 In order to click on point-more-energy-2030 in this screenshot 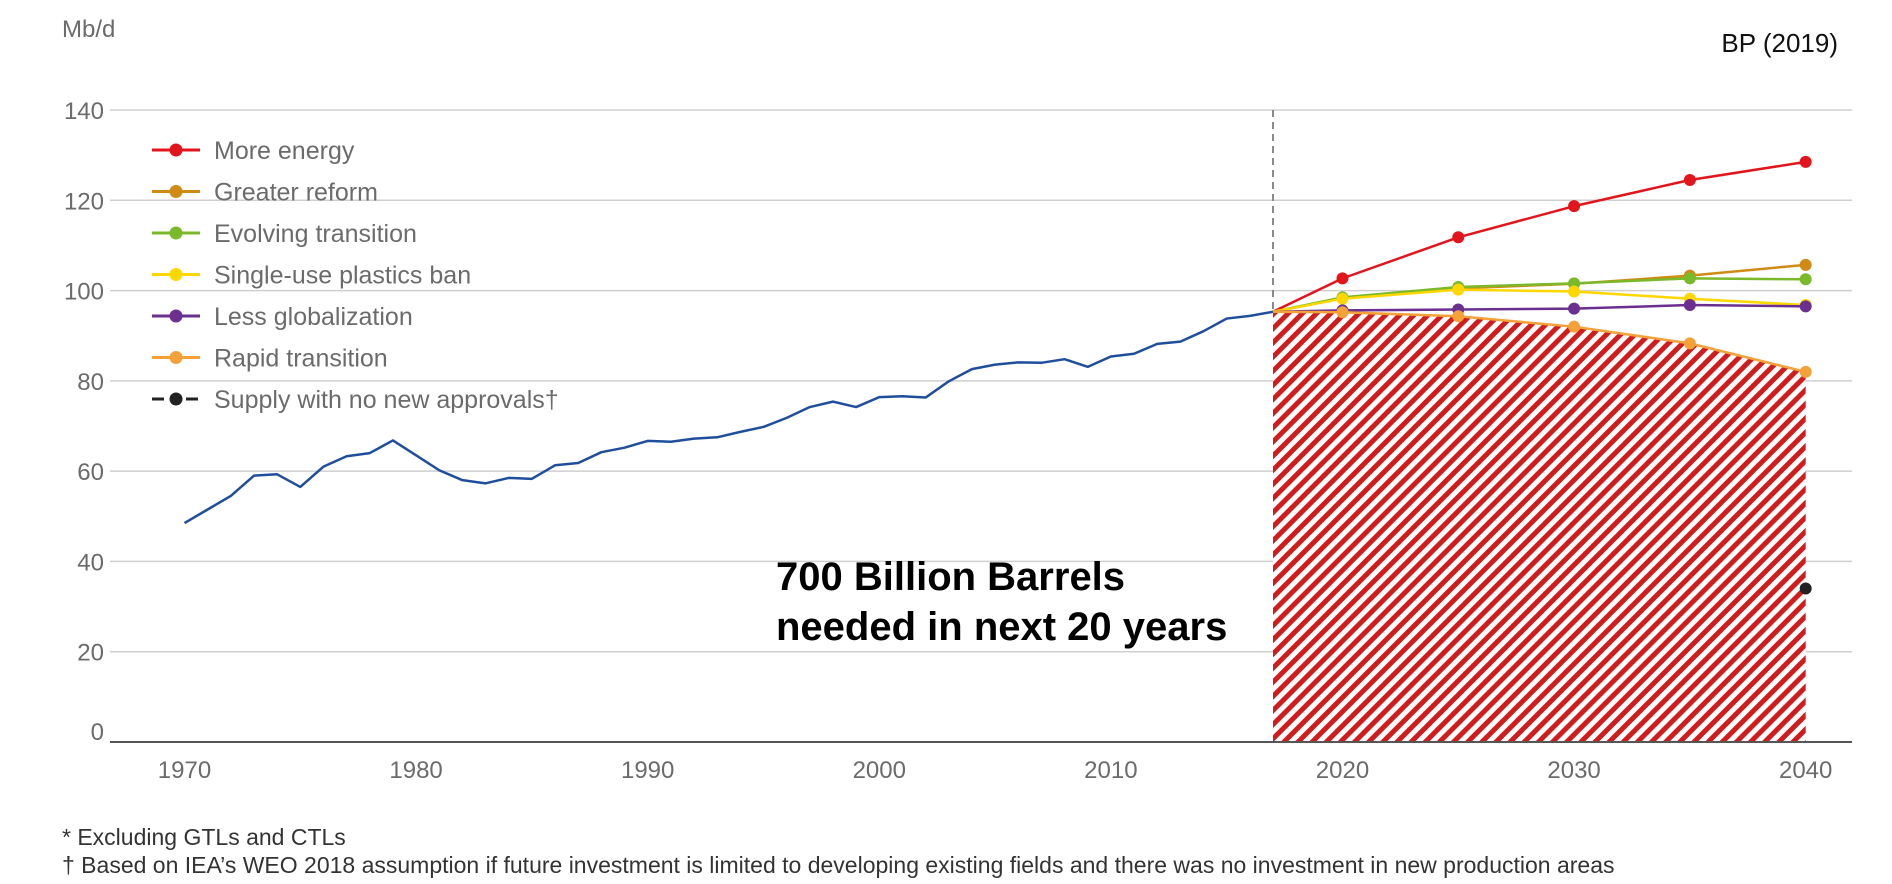, I will do `click(1574, 206)`.